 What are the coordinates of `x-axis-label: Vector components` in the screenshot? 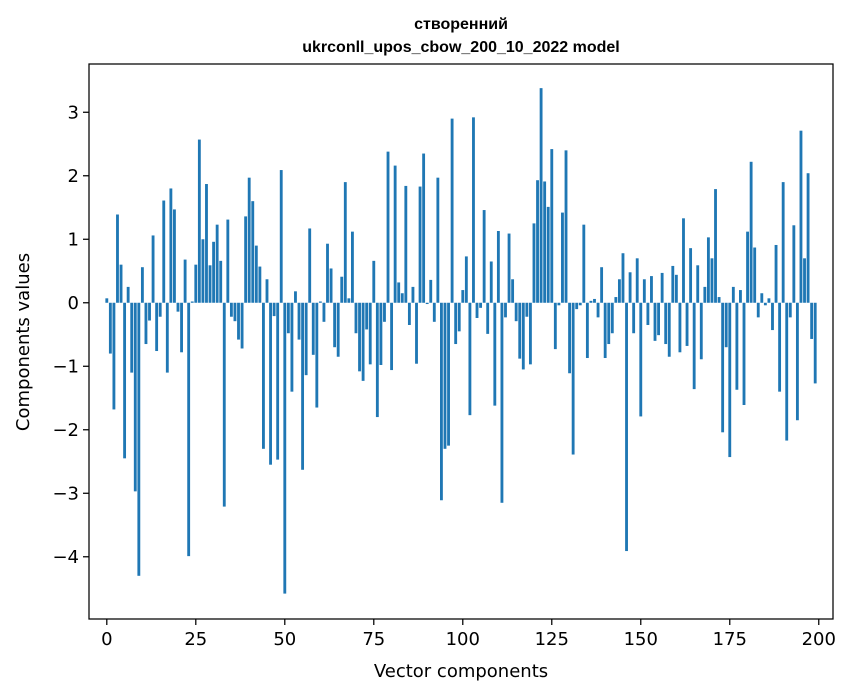 It's located at (461, 671).